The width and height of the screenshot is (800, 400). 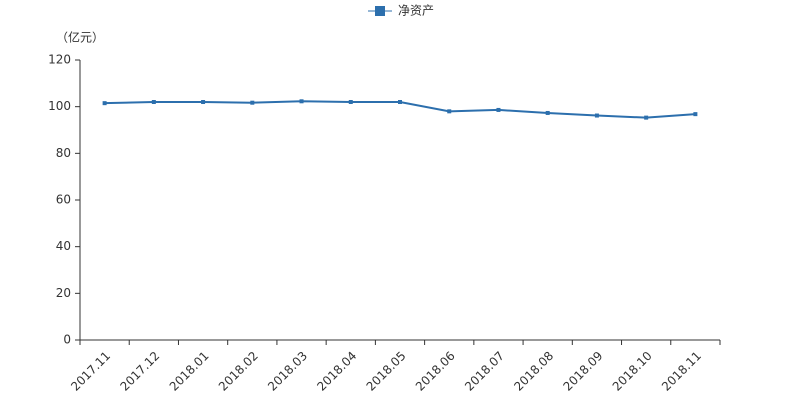 What do you see at coordinates (336, 371) in the screenshot?
I see `x-tick-label: 2018.04` at bounding box center [336, 371].